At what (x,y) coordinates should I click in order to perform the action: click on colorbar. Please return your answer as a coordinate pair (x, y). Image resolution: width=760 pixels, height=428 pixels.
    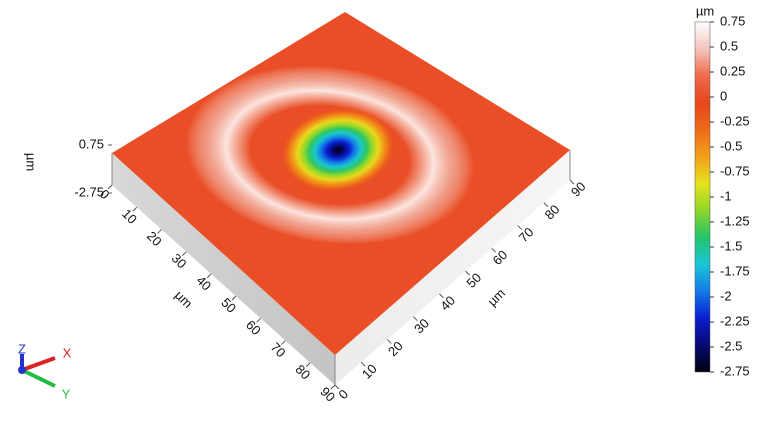
    Looking at the image, I should click on (702, 197).